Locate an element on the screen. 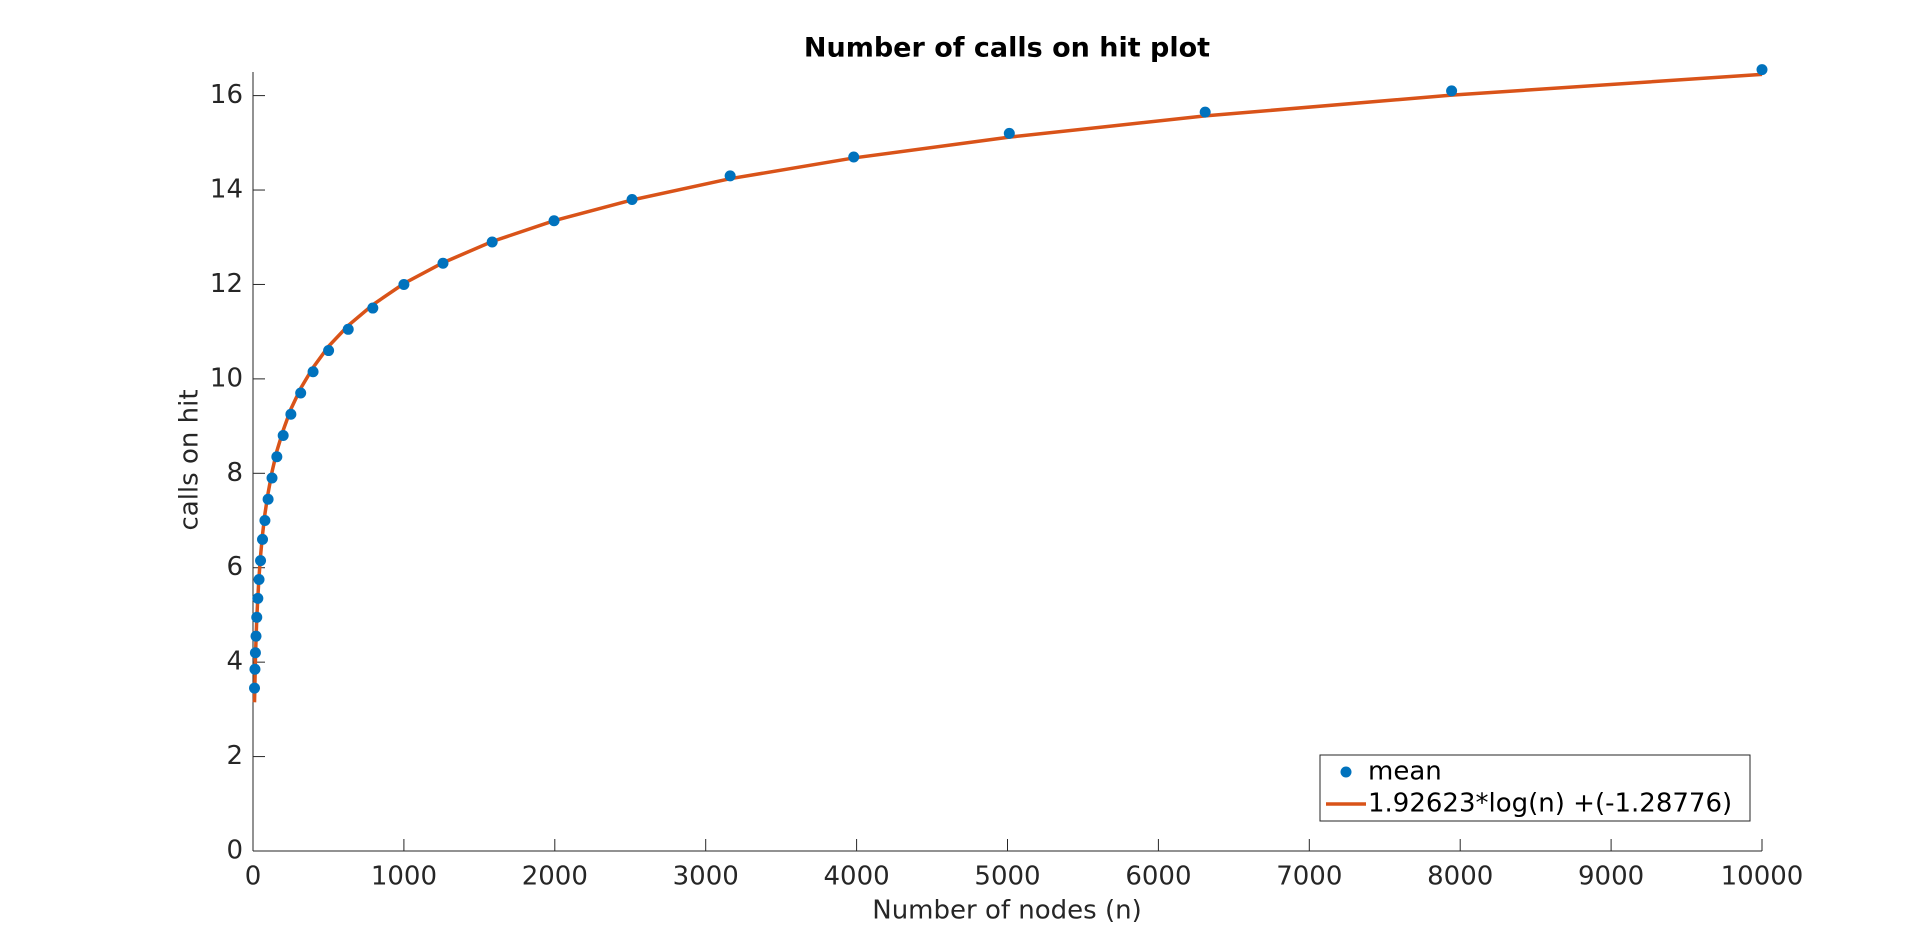 The width and height of the screenshot is (1920, 948). y-tick-label: 16 is located at coordinates (226, 95).